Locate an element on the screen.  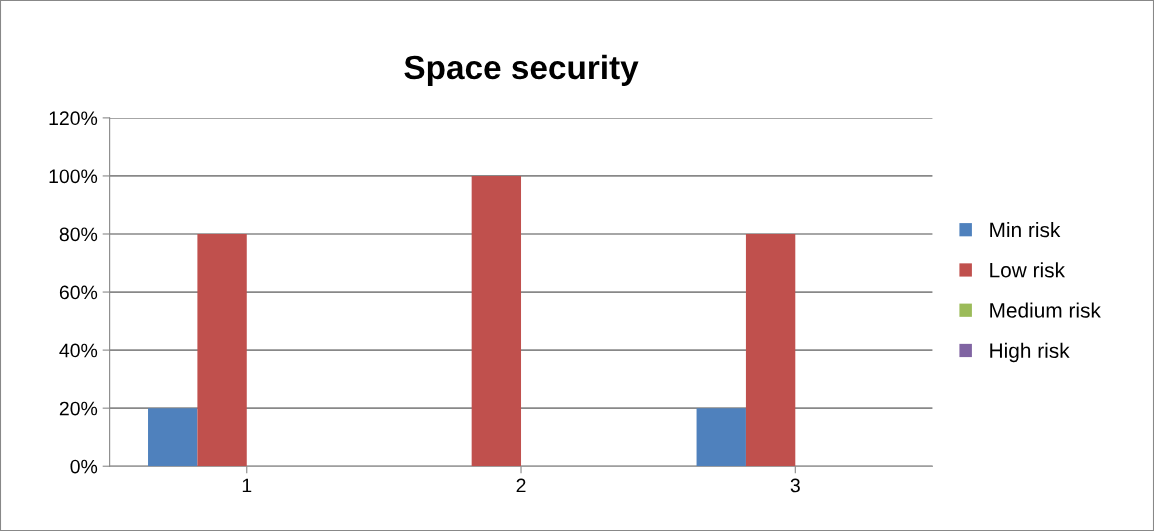
y-tick-label: 40% is located at coordinates (78, 350).